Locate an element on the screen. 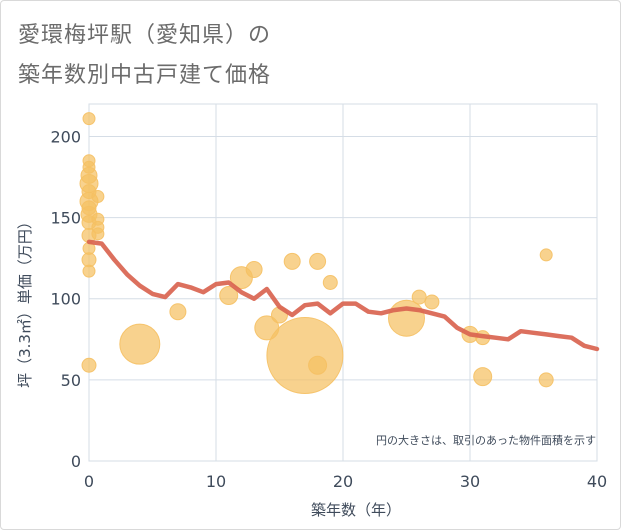 The width and height of the screenshot is (621, 531). chart-title-line-2: 築年数別中古戸建て価格 is located at coordinates (145, 75).